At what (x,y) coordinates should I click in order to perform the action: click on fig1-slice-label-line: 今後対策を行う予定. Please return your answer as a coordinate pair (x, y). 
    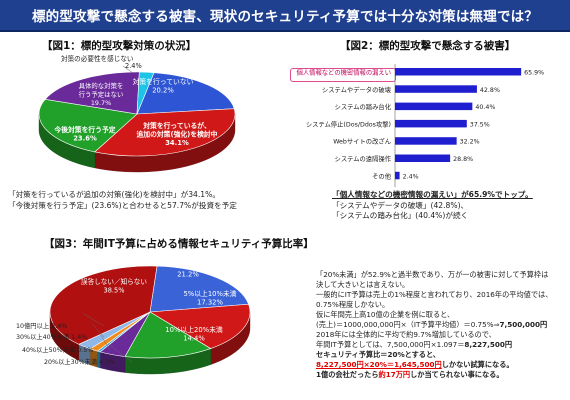
    Looking at the image, I should click on (84, 129).